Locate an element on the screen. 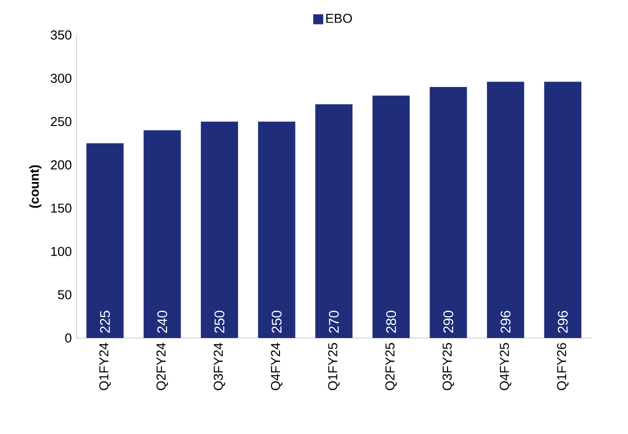 The image size is (628, 434). y-tick-label: 50 is located at coordinates (65, 295).